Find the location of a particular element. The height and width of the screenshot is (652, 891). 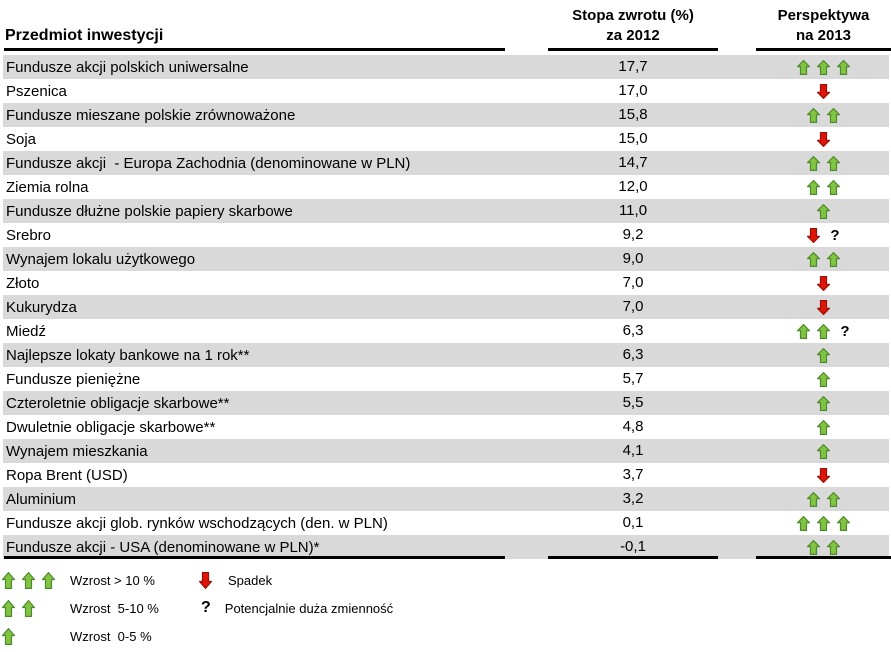

bottom-rule-item is located at coordinates (254, 557).